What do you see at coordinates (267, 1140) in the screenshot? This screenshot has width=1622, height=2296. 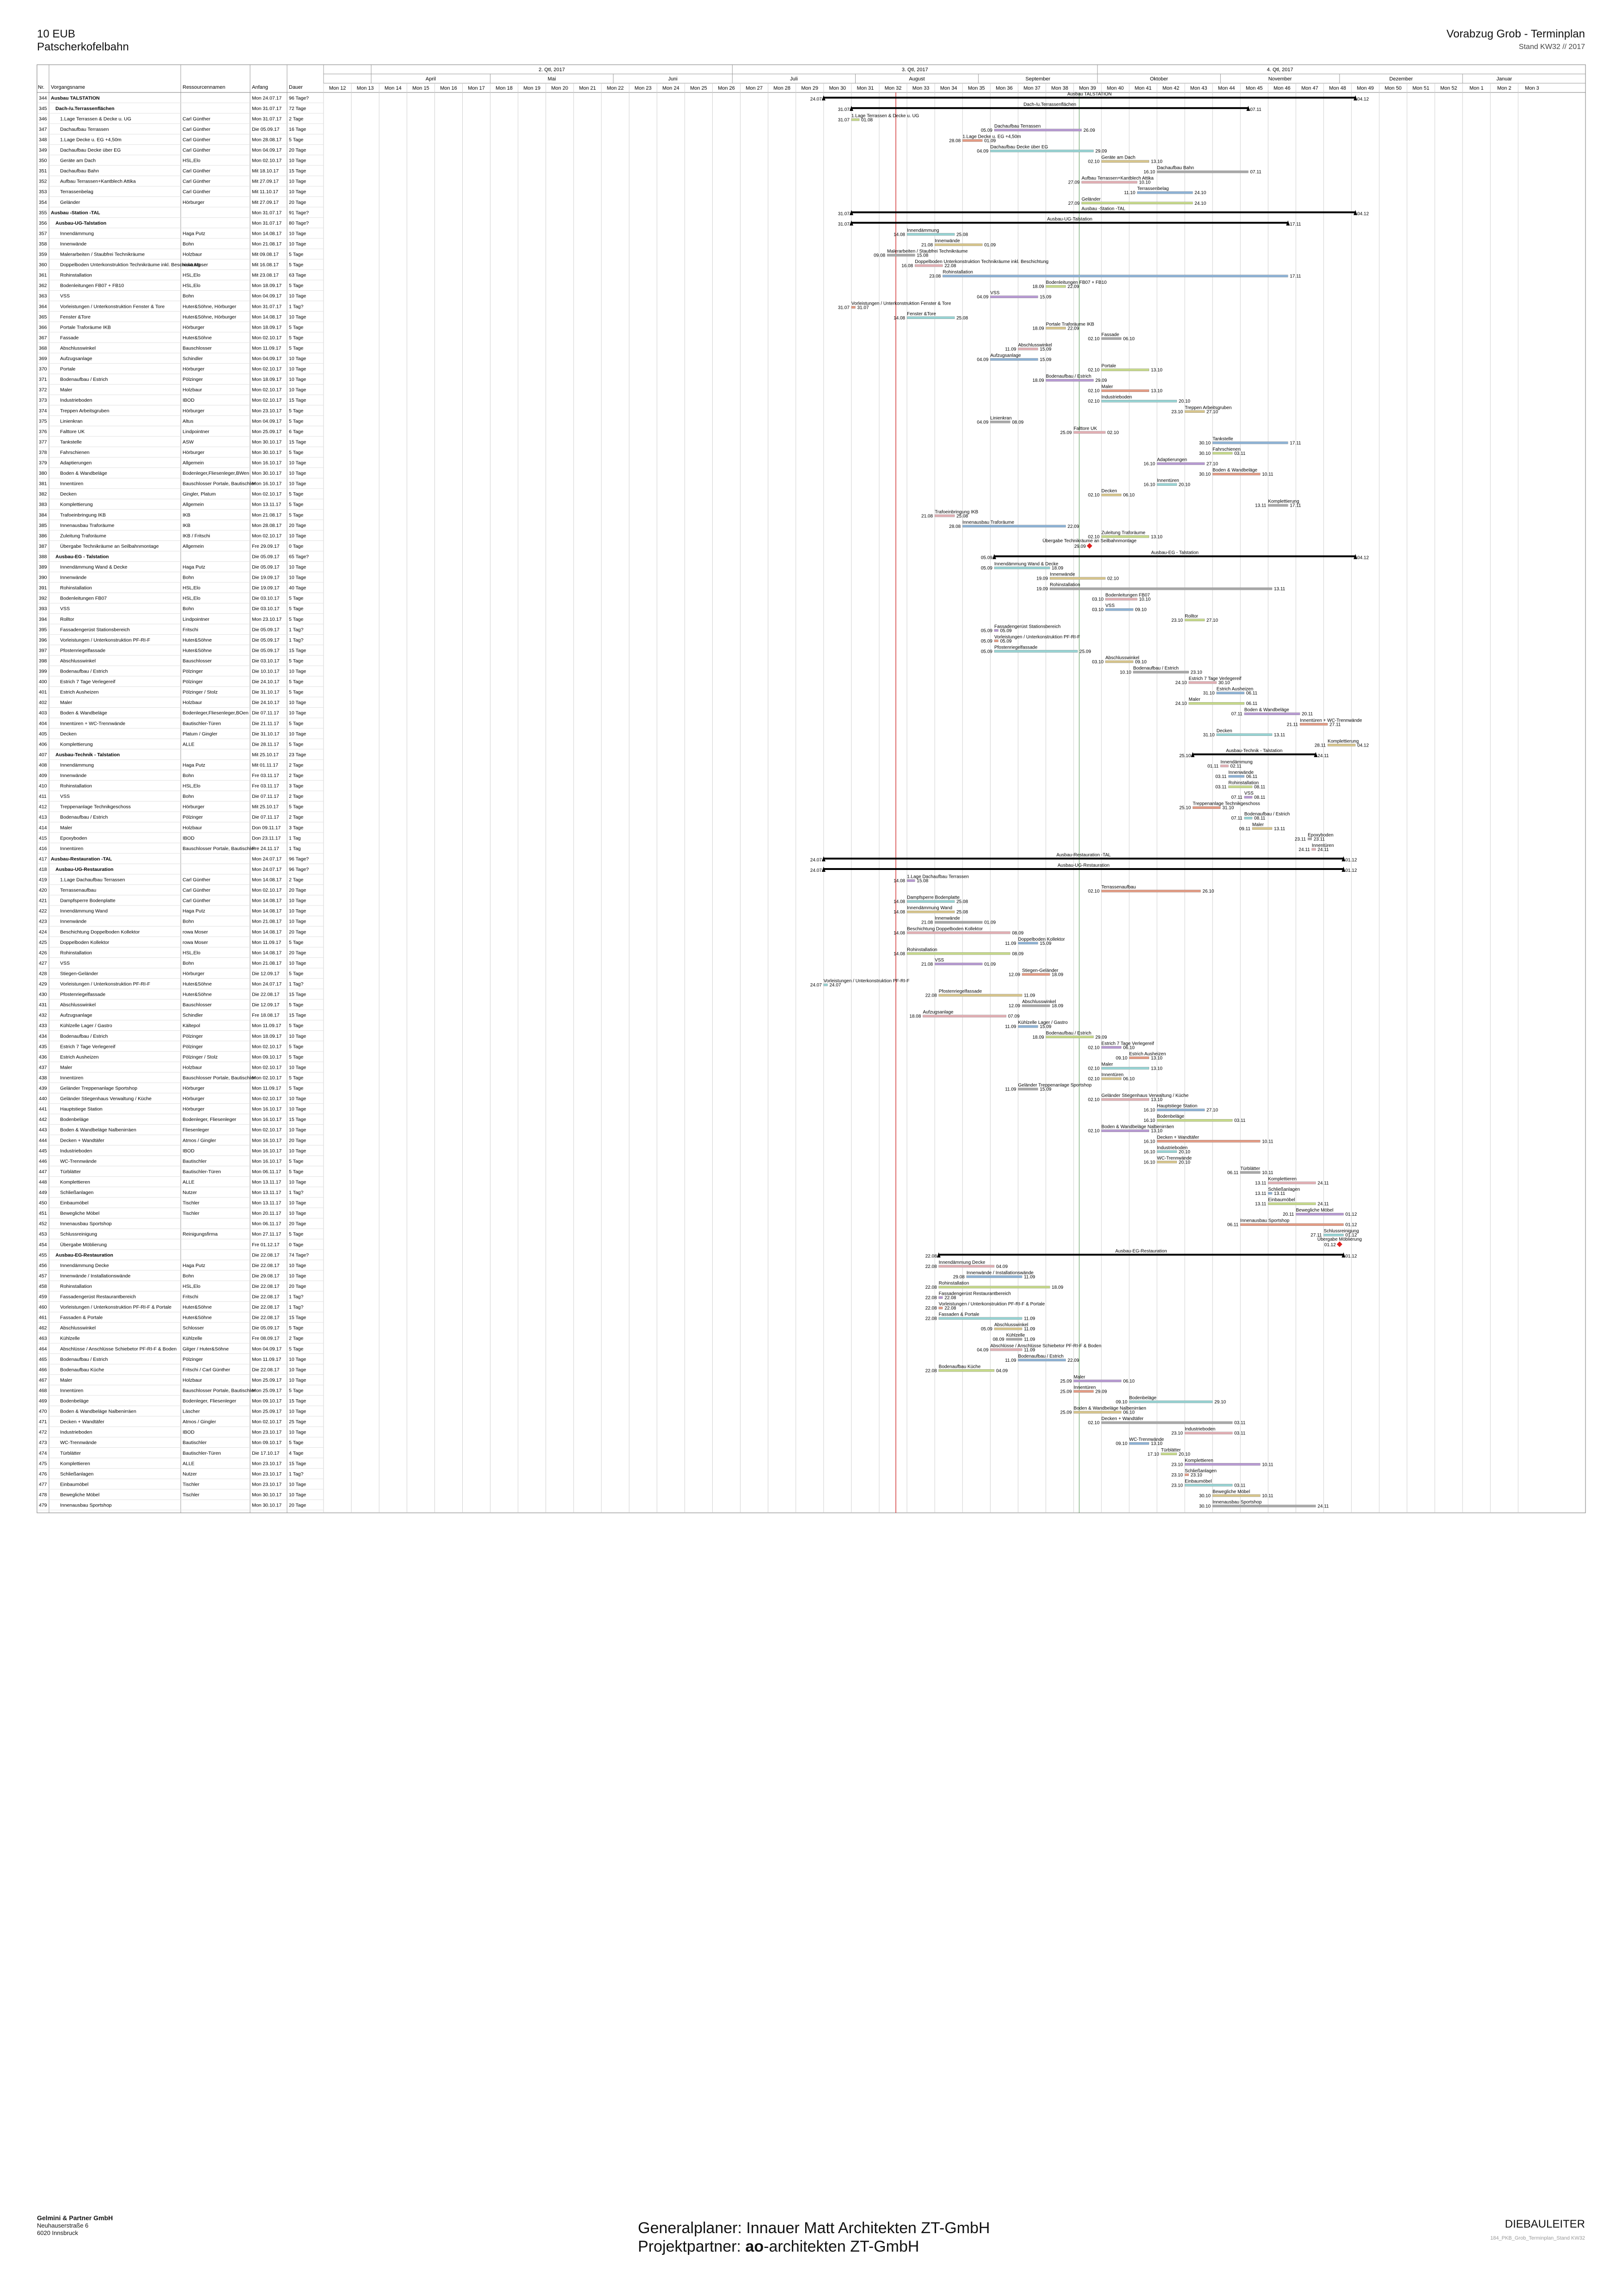 I see `task-start: Mon 16.10.17` at bounding box center [267, 1140].